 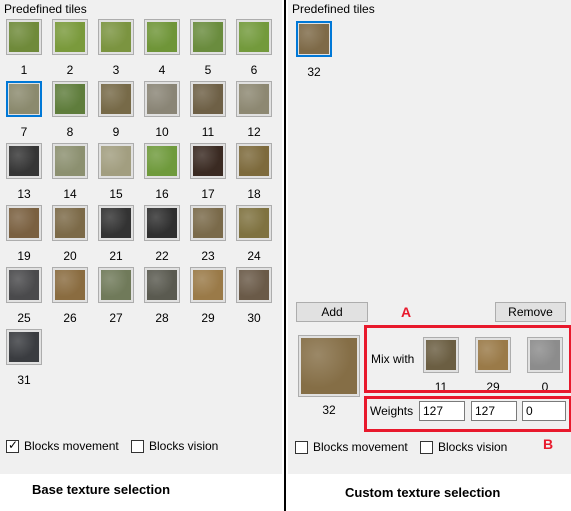 I want to click on base-texture-caption: Base texture selection, so click(x=101, y=489).